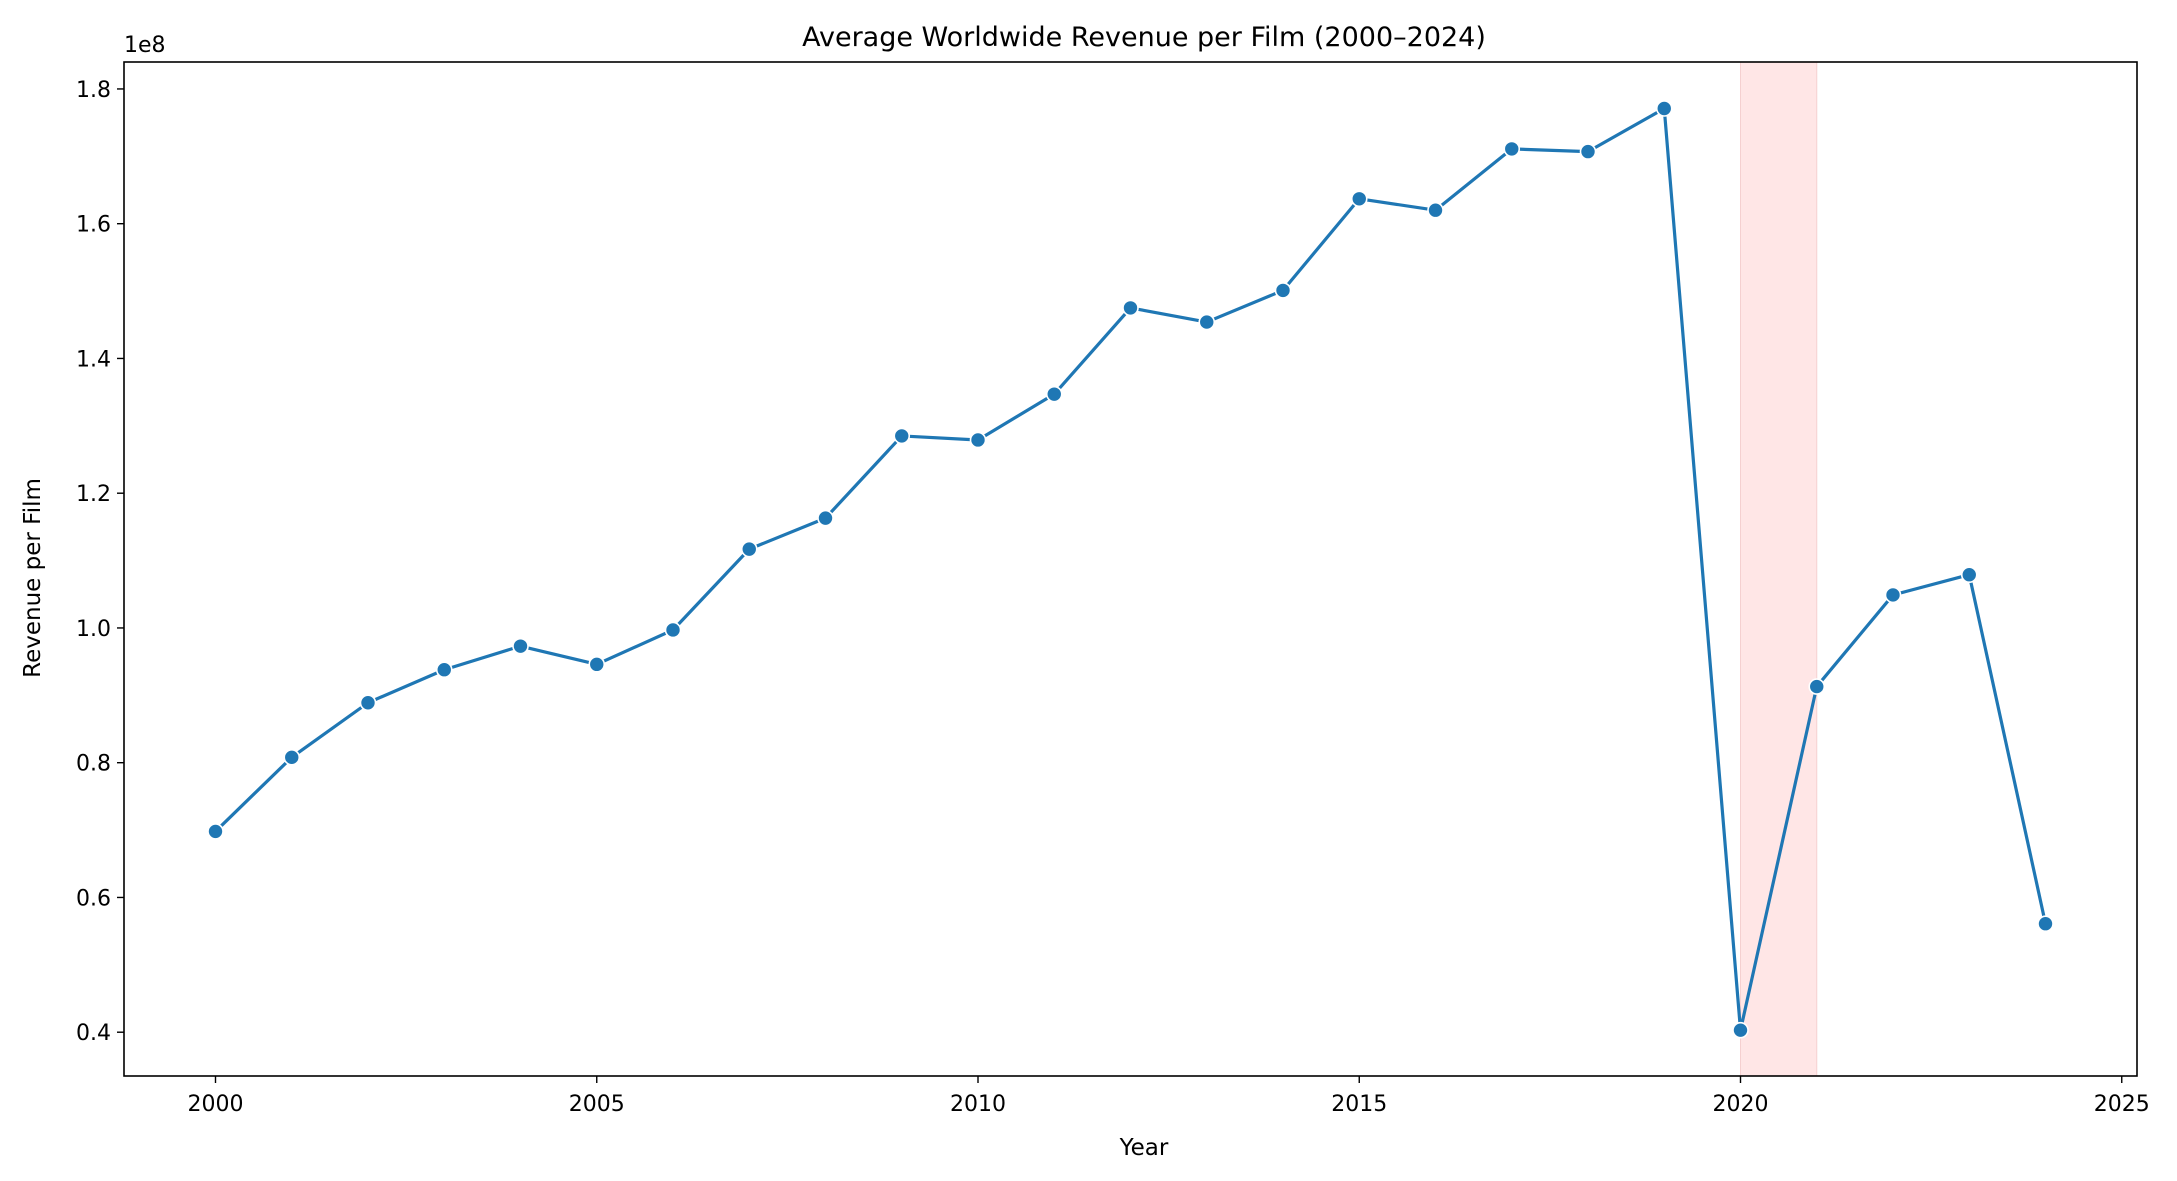  Describe the element at coordinates (93, 1033) in the screenshot. I see `y-tick-label: 0.4` at that location.